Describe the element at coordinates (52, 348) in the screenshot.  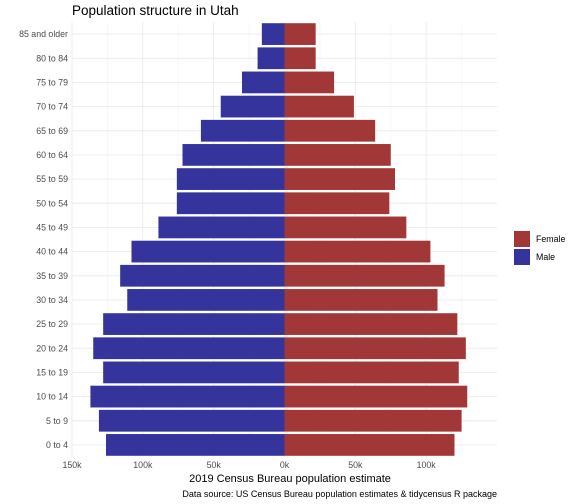
I see `y-tick-label: 20 to 24` at that location.